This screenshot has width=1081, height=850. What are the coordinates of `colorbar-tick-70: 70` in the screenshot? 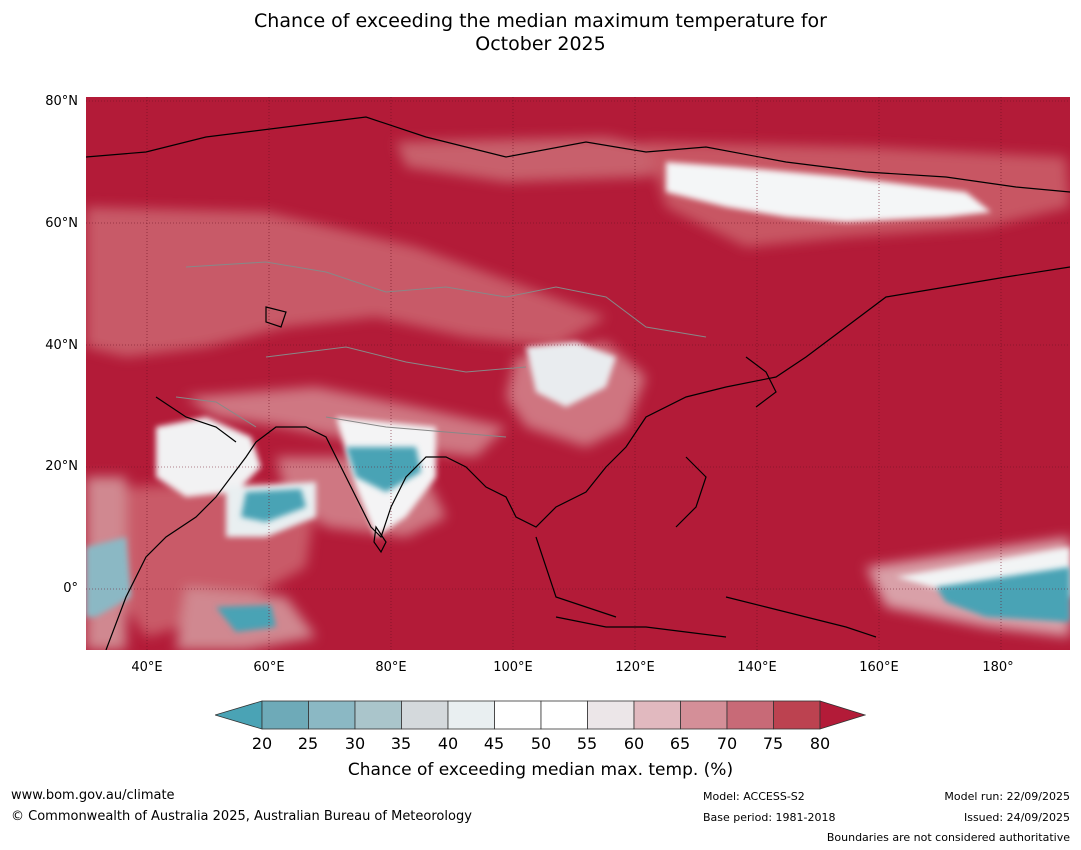 It's located at (727, 743).